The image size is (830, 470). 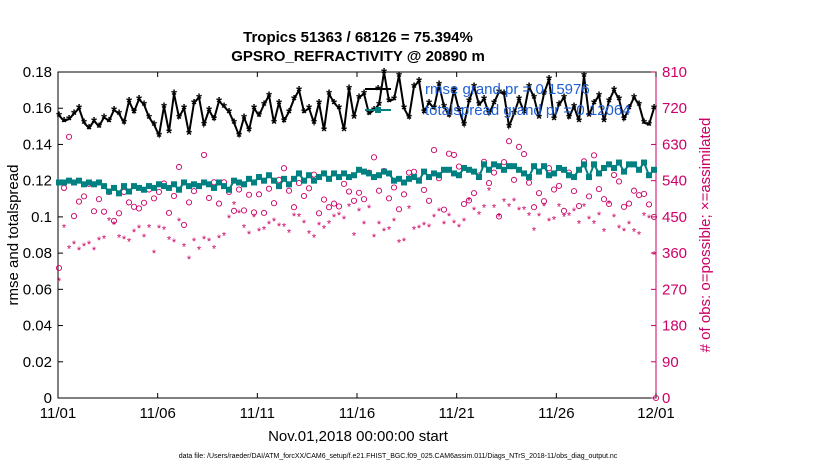 I want to click on x-tick-label: 11/21, so click(x=456, y=413).